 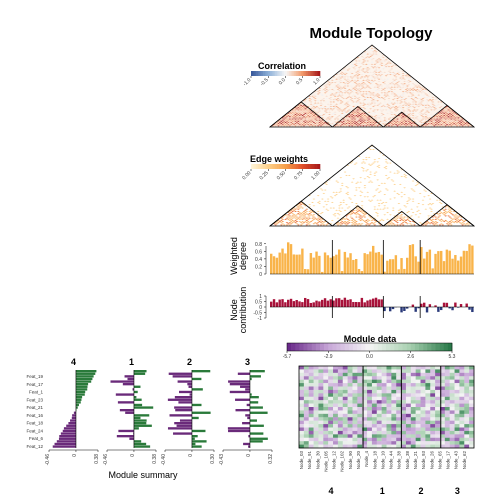 I want to click on node-contribution-tick-label: 1, so click(x=260, y=297).